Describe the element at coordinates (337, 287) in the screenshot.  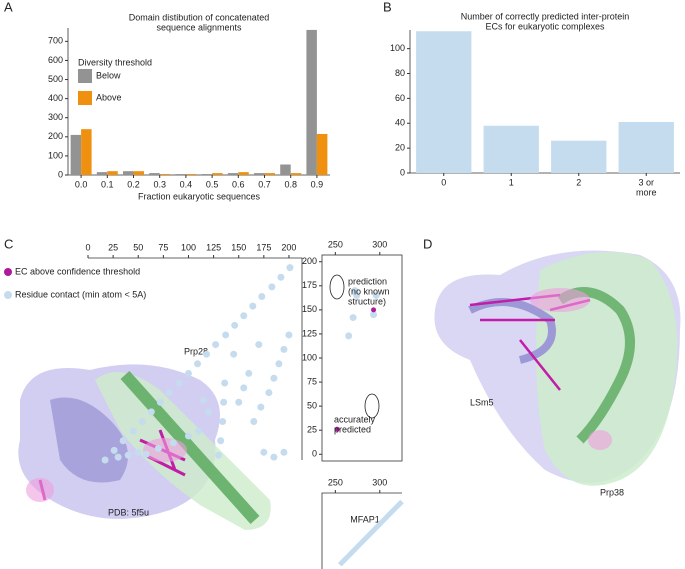
I see `annotation-circle` at that location.